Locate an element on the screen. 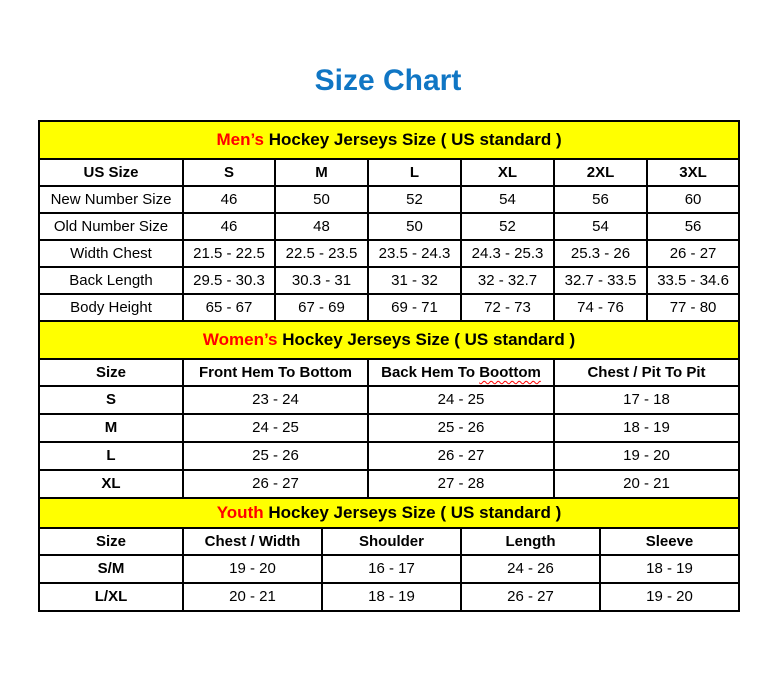 This screenshot has width=776, height=692. mens-section-highlight: Men’s is located at coordinates (240, 140).